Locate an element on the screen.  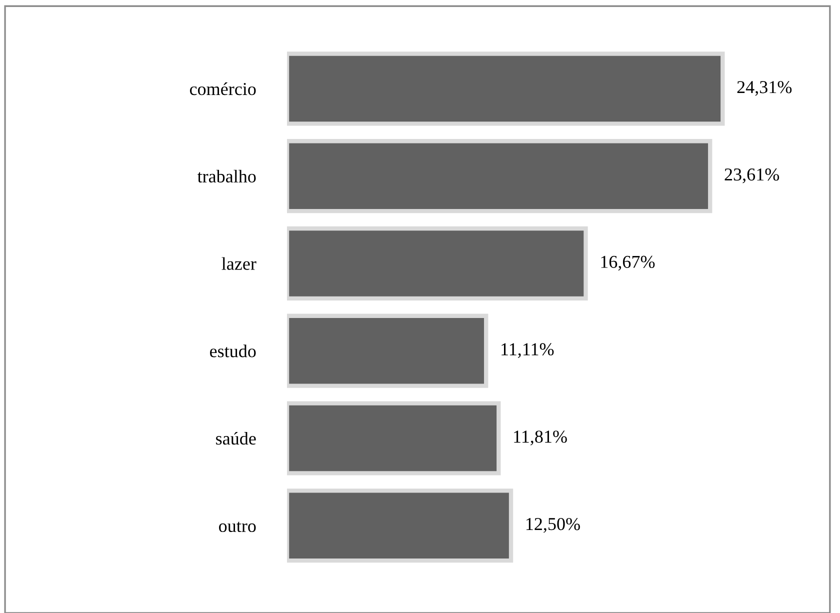
y-tick-label: estudo is located at coordinates (233, 351).